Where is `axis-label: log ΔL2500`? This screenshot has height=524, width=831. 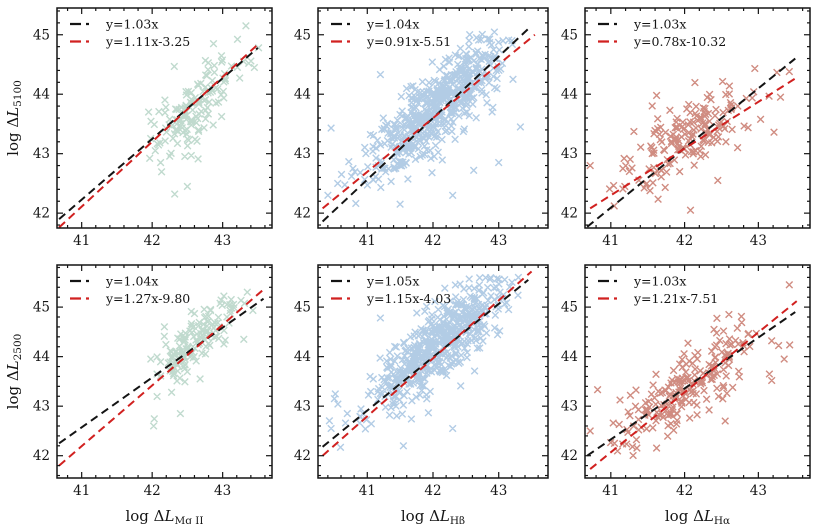
axis-label: log ΔL2500 is located at coordinates (14, 372).